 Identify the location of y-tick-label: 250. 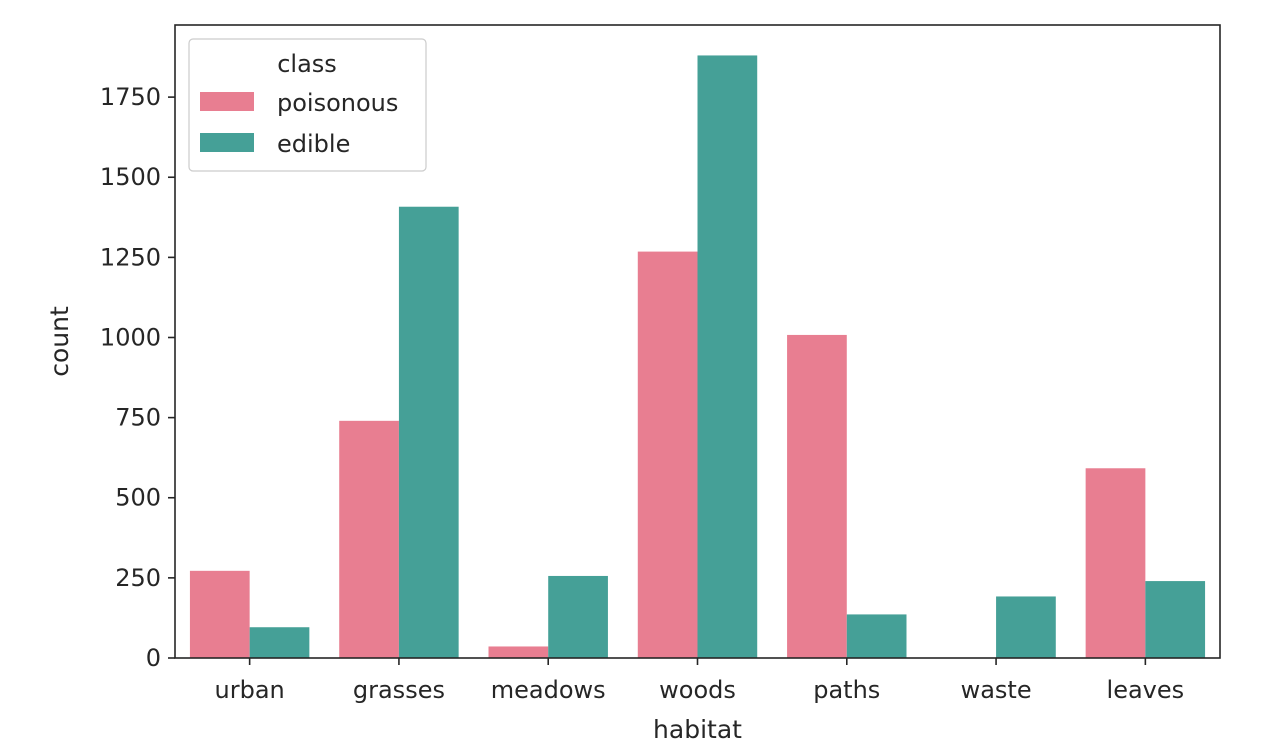
(138, 578).